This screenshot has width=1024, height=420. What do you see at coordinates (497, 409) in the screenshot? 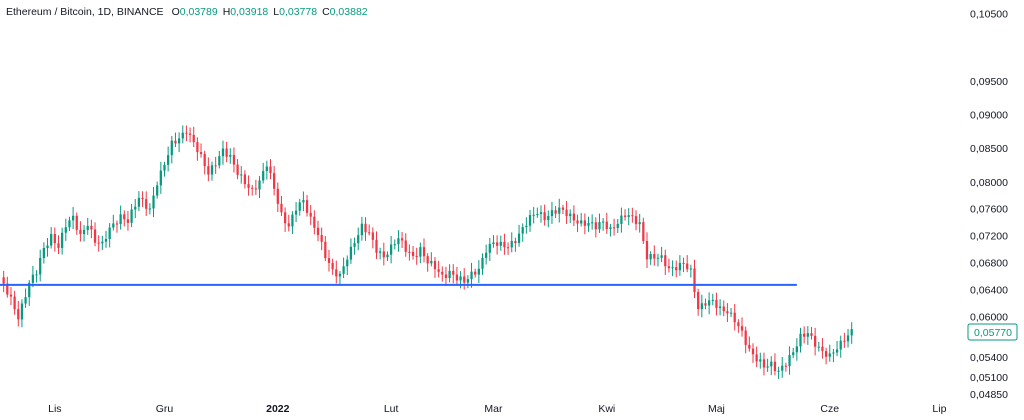
I see `time-axis: Lis Gru 2022 Lut Mar Kwi Maj Cze Lip` at bounding box center [497, 409].